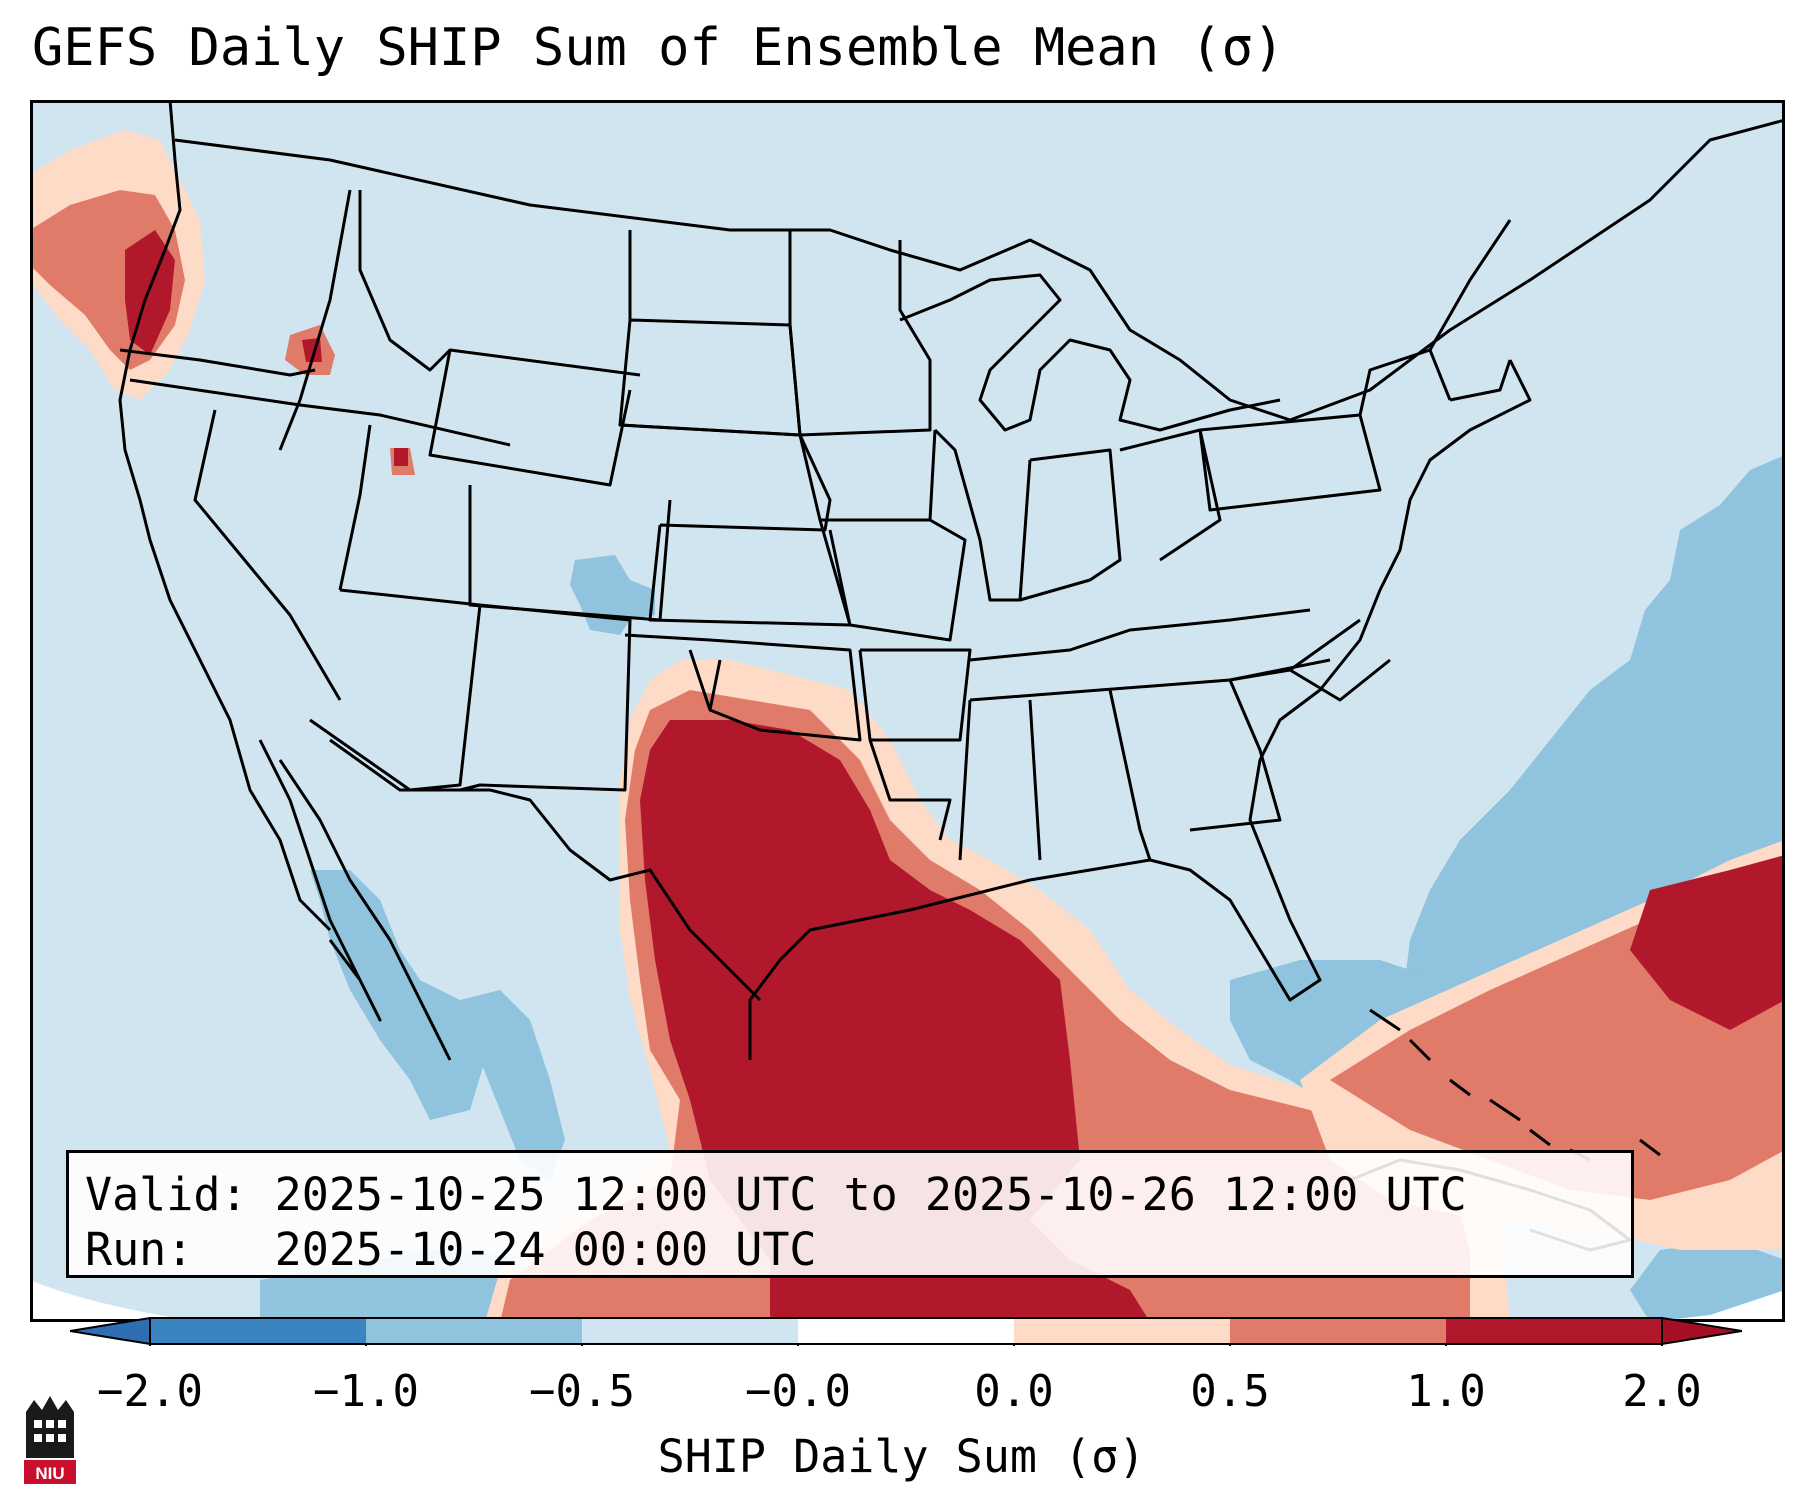  I want to click on colorbar-extend-high, so click(1701, 1331).